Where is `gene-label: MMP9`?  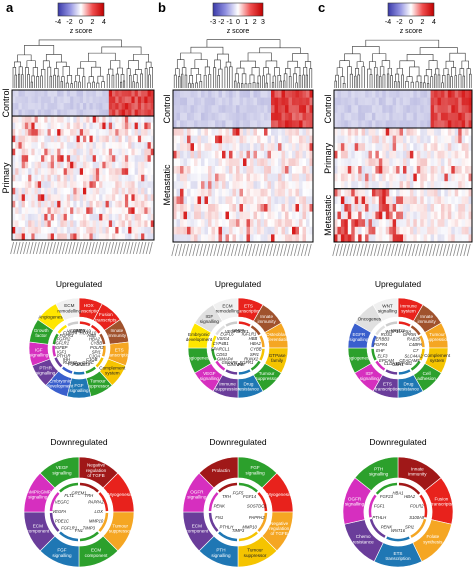 gene-label: MMP9 is located at coordinates (79, 330).